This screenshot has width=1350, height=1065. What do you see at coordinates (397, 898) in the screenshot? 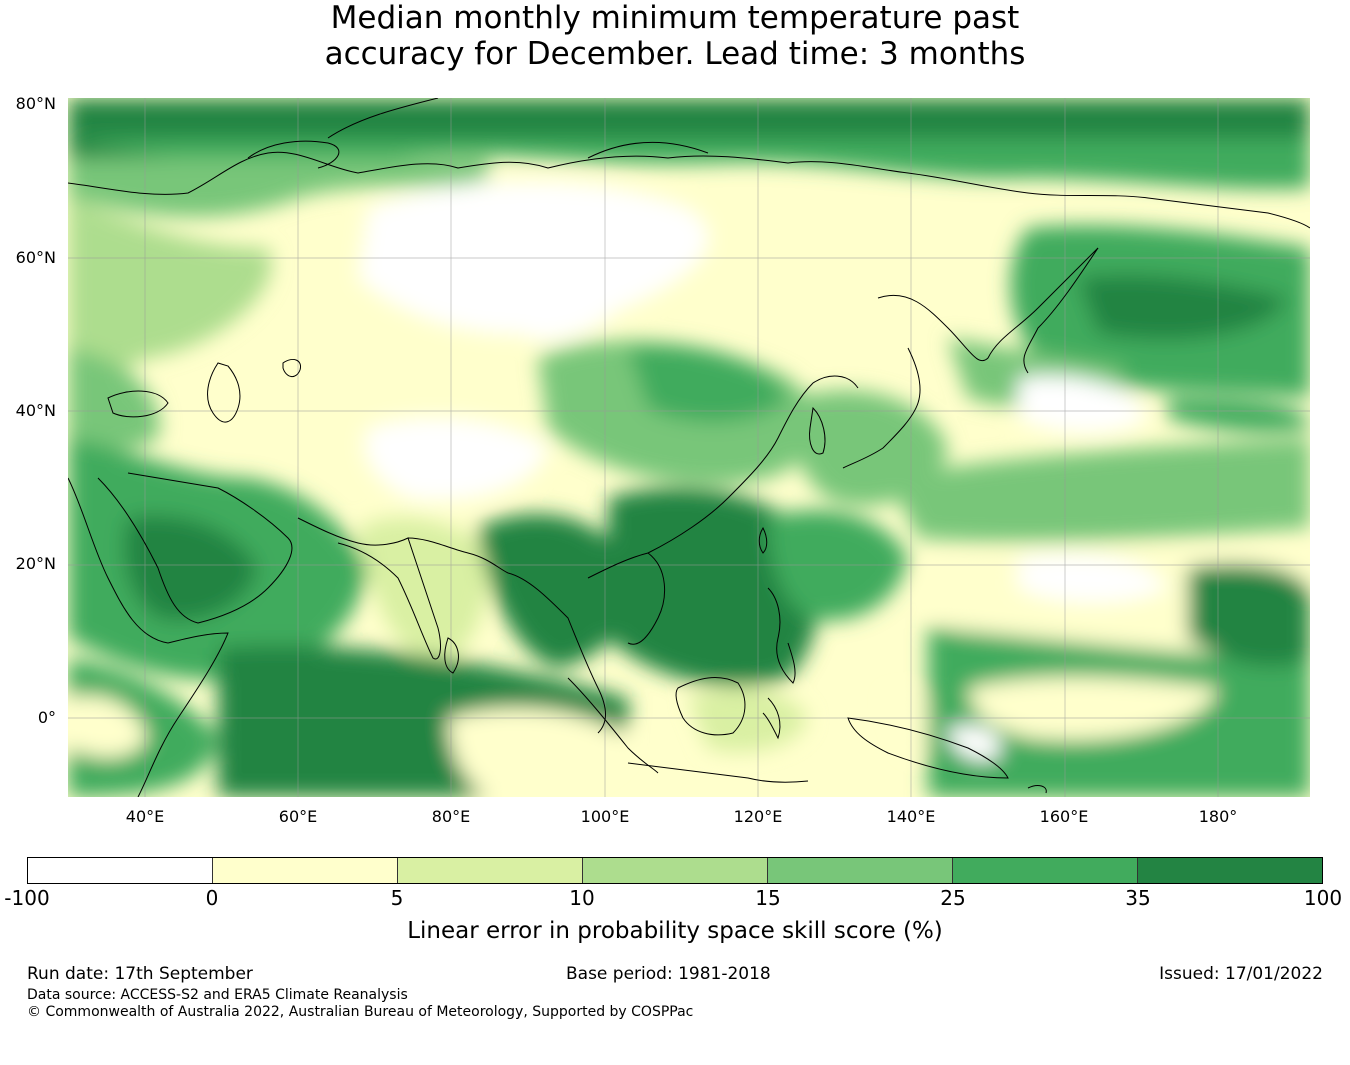
I see `colorbar-tick: 5` at bounding box center [397, 898].